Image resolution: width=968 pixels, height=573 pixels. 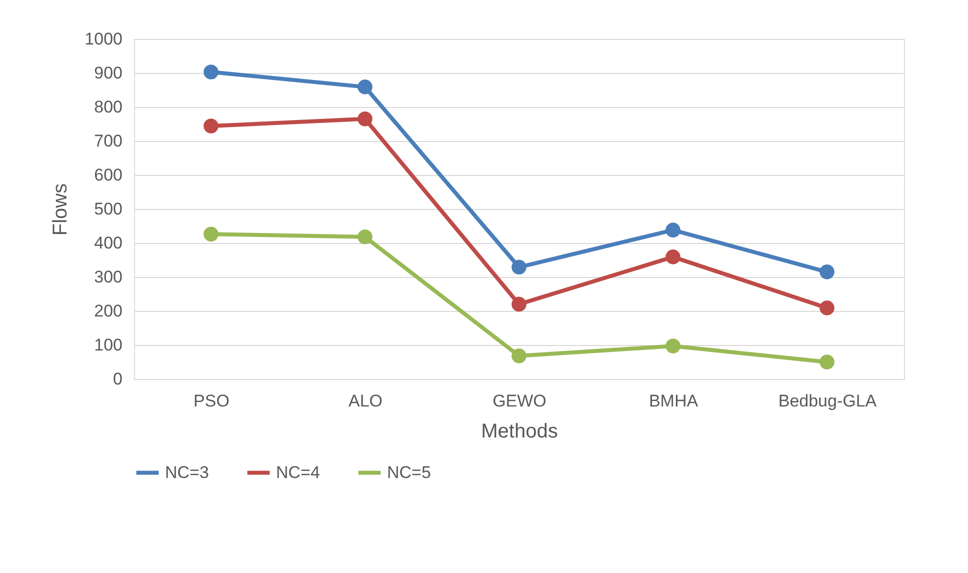 What do you see at coordinates (673, 401) in the screenshot?
I see `x-tick-label: BMHA` at bounding box center [673, 401].